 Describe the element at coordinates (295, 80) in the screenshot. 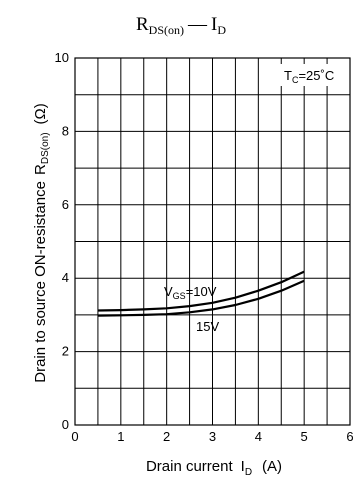

I see `condition-sub: C` at that location.